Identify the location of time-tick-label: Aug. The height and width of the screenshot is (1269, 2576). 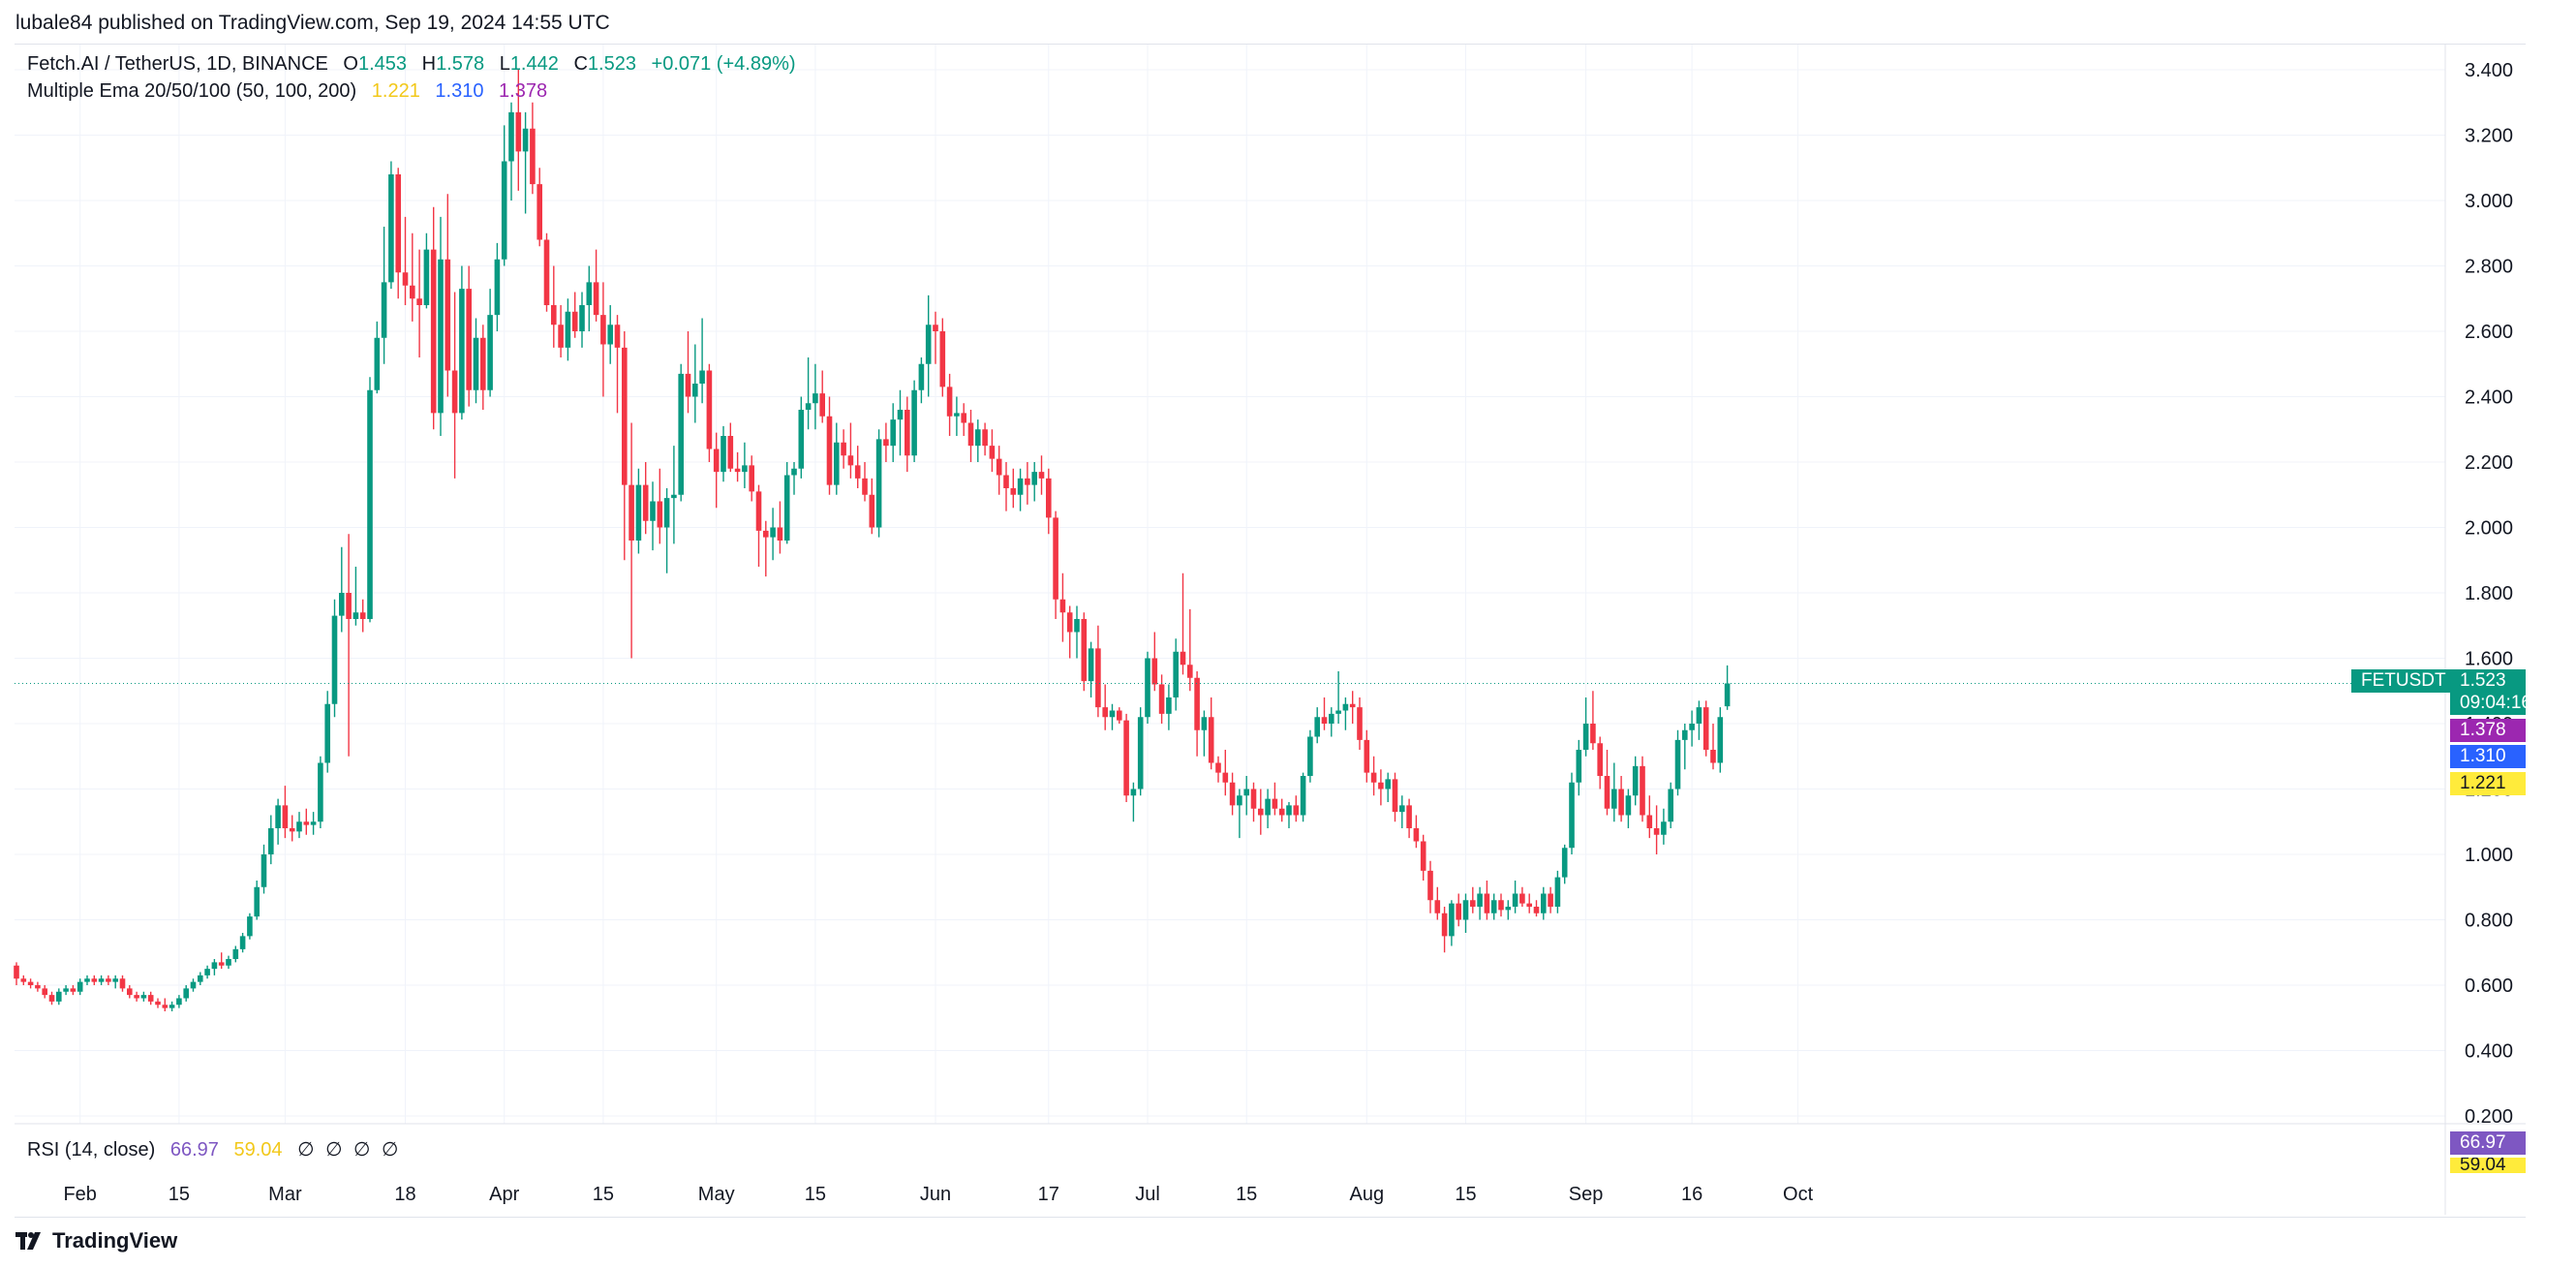
(1367, 1194).